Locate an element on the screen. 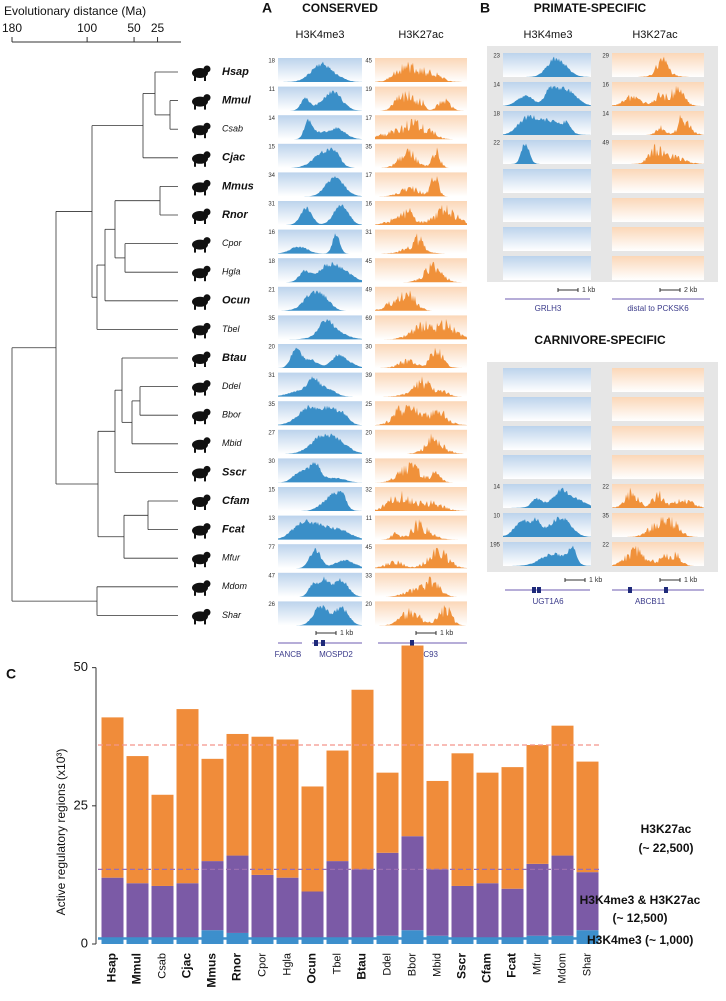  species-label: Mfur is located at coordinates (231, 558).